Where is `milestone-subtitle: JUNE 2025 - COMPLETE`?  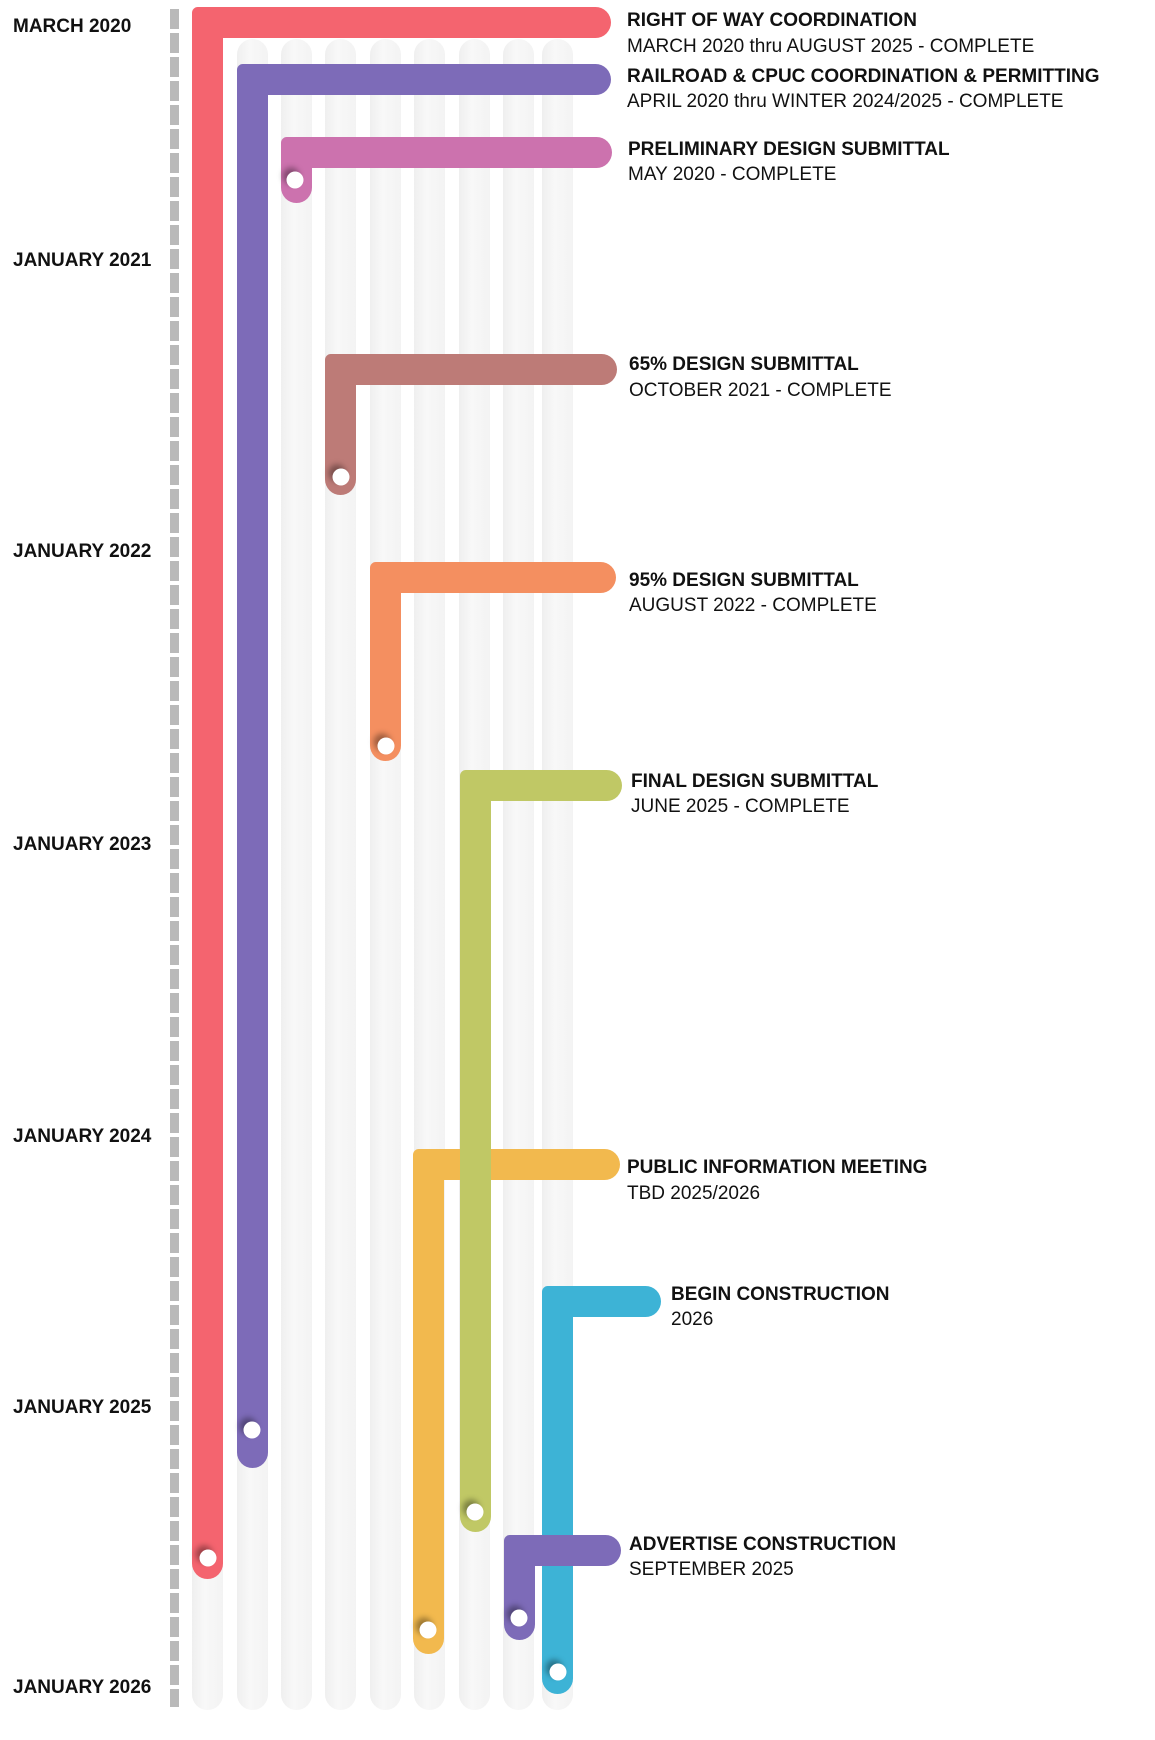
milestone-subtitle: JUNE 2025 - COMPLETE is located at coordinates (740, 806).